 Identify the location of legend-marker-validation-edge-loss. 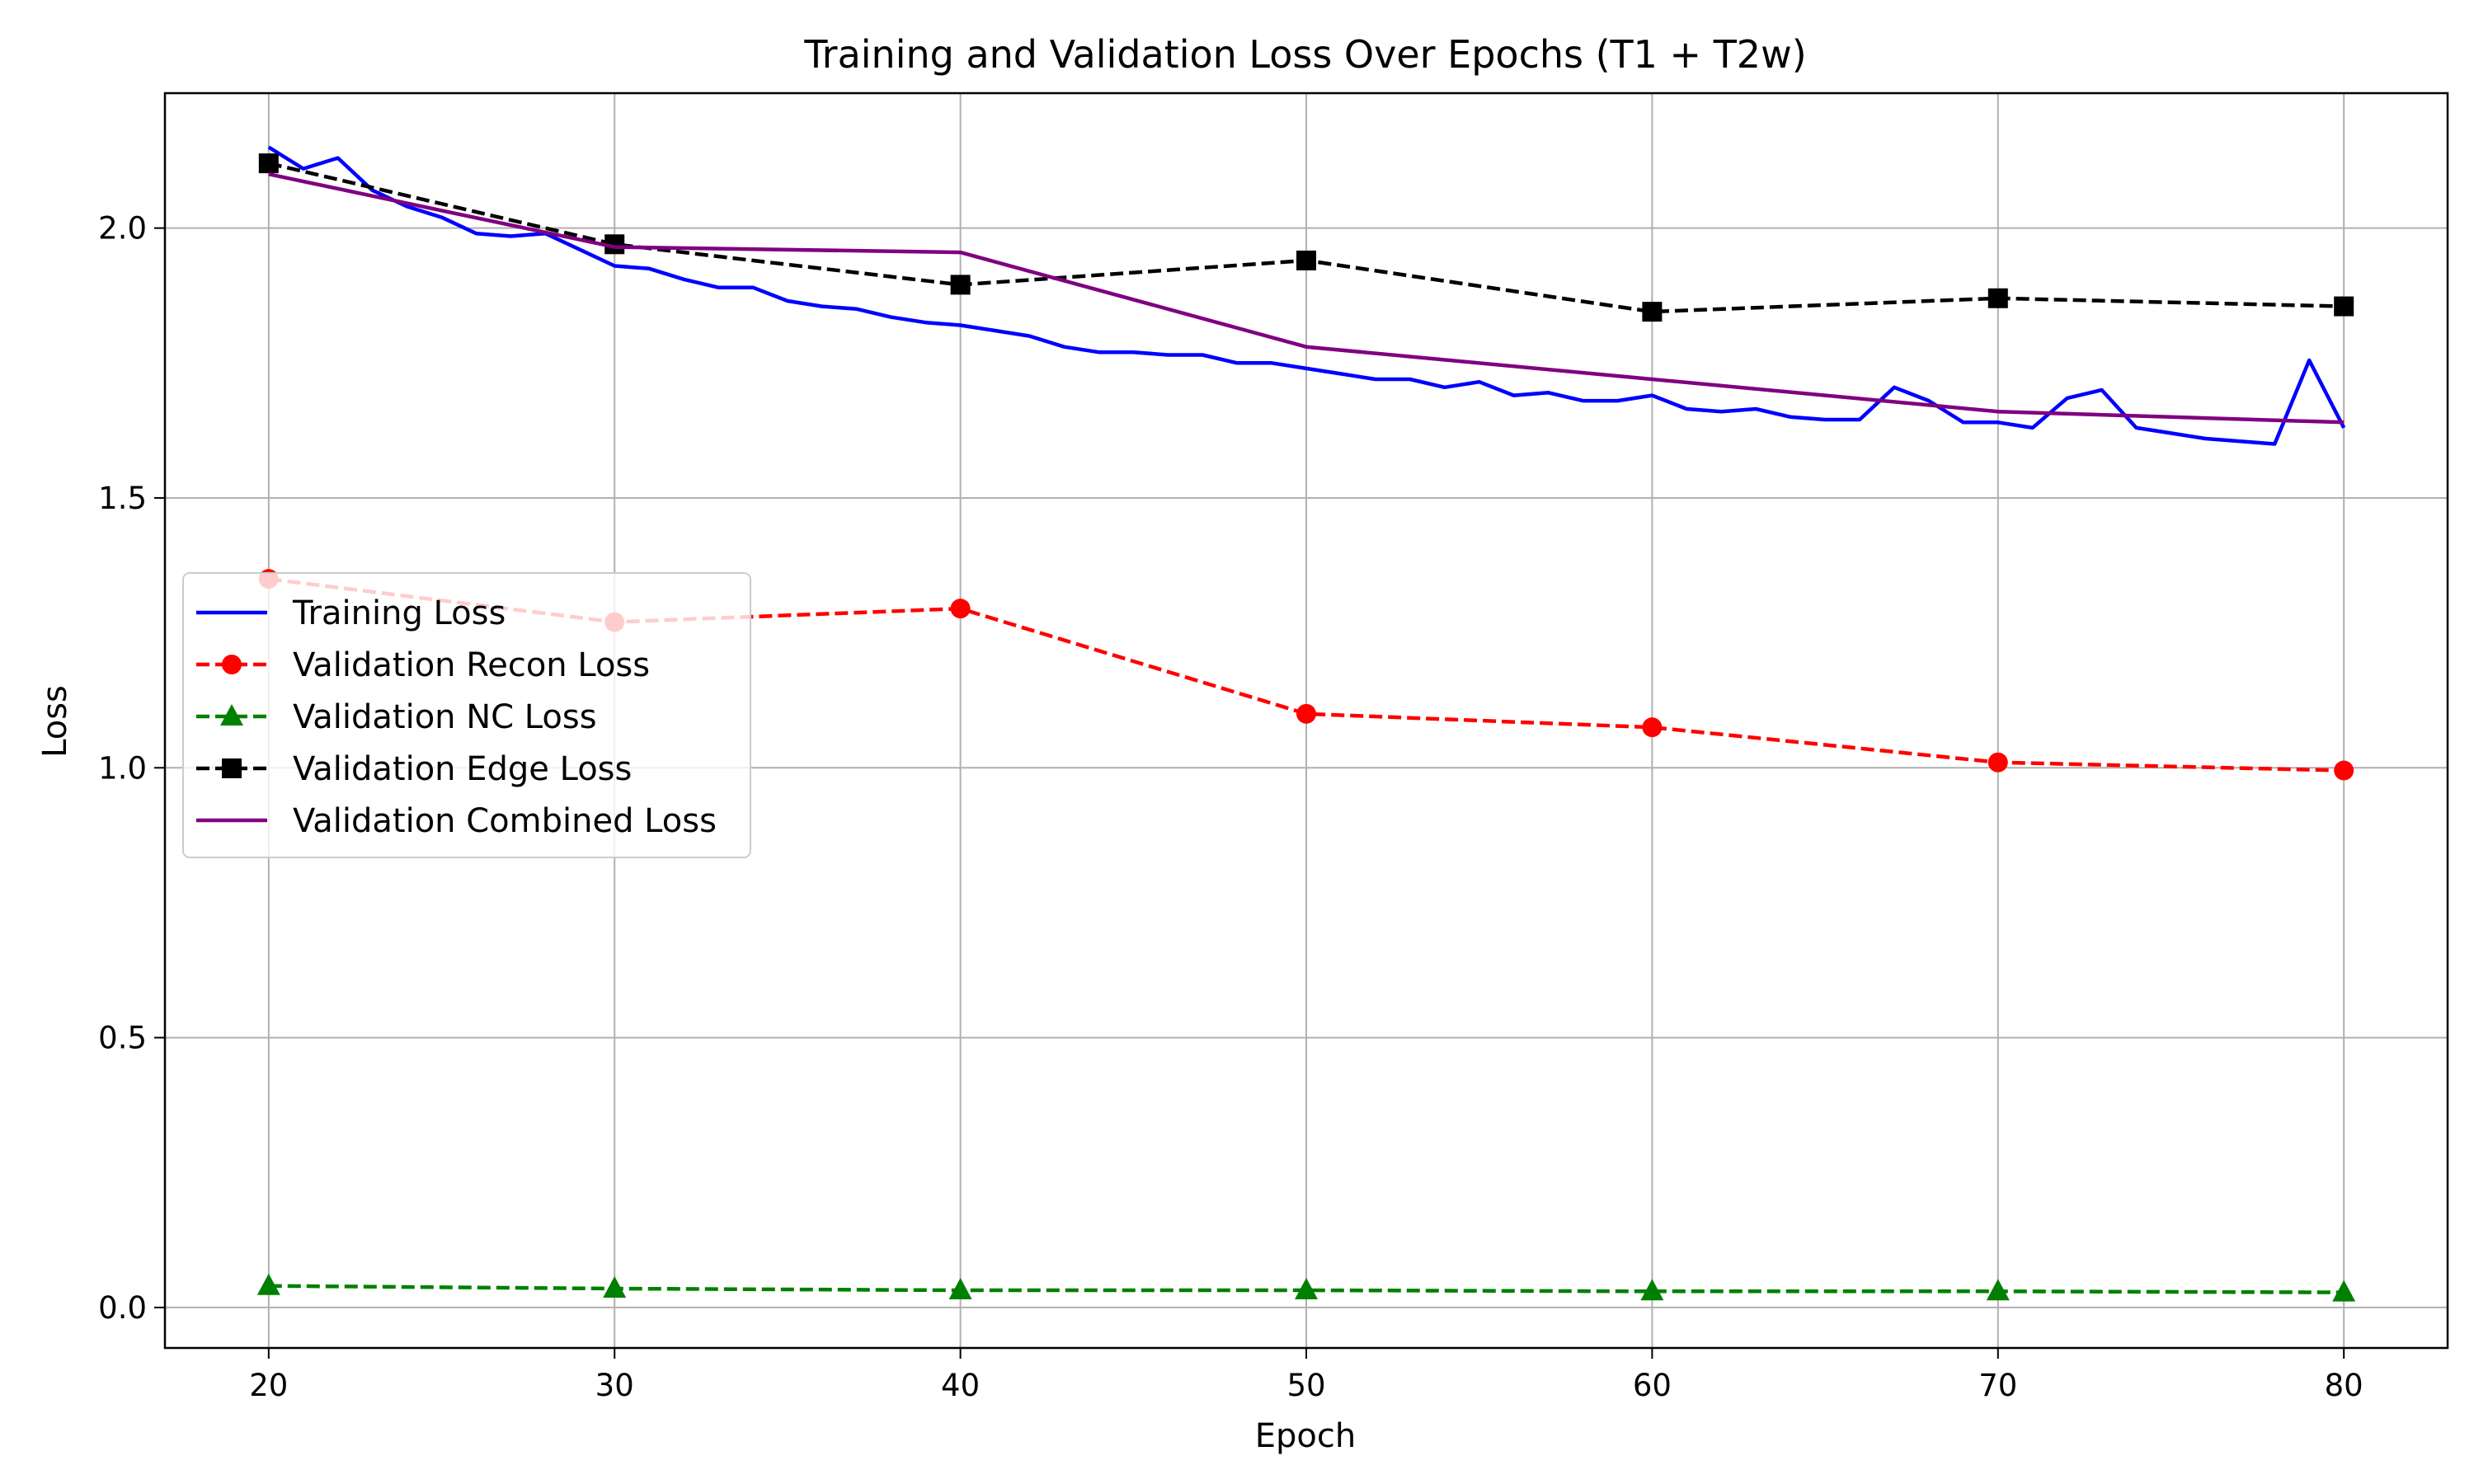
(232, 768).